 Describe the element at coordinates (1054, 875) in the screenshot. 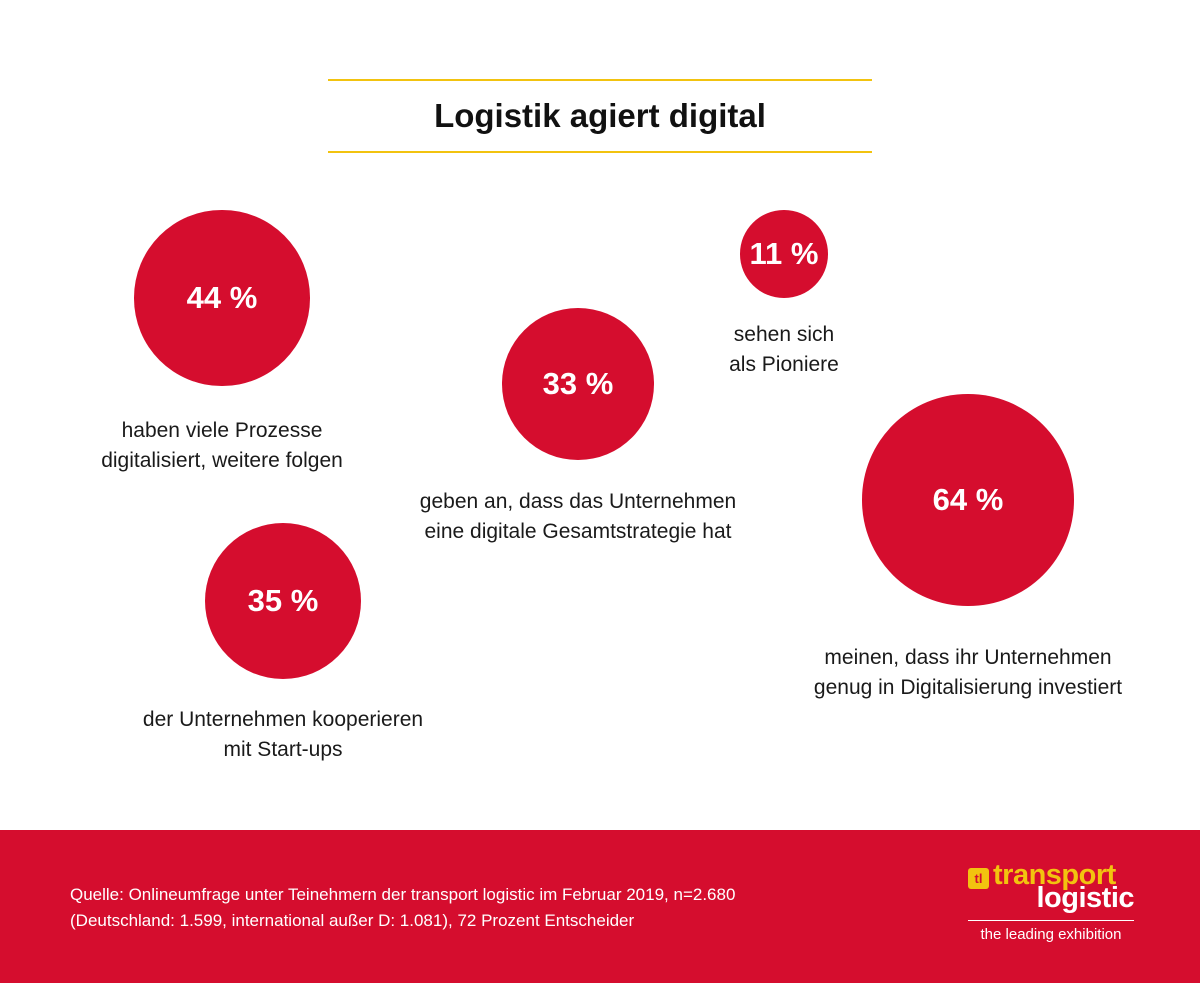

I see `logo-word-transport: transport` at that location.